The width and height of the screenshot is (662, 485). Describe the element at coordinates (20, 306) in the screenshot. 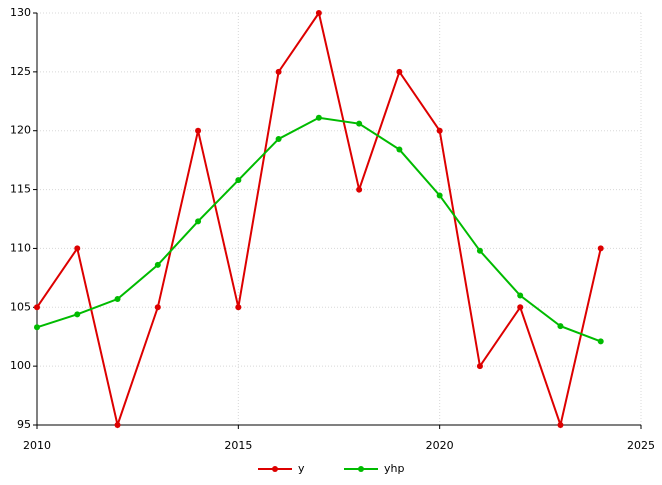

I see `y-tick-label: 105` at that location.